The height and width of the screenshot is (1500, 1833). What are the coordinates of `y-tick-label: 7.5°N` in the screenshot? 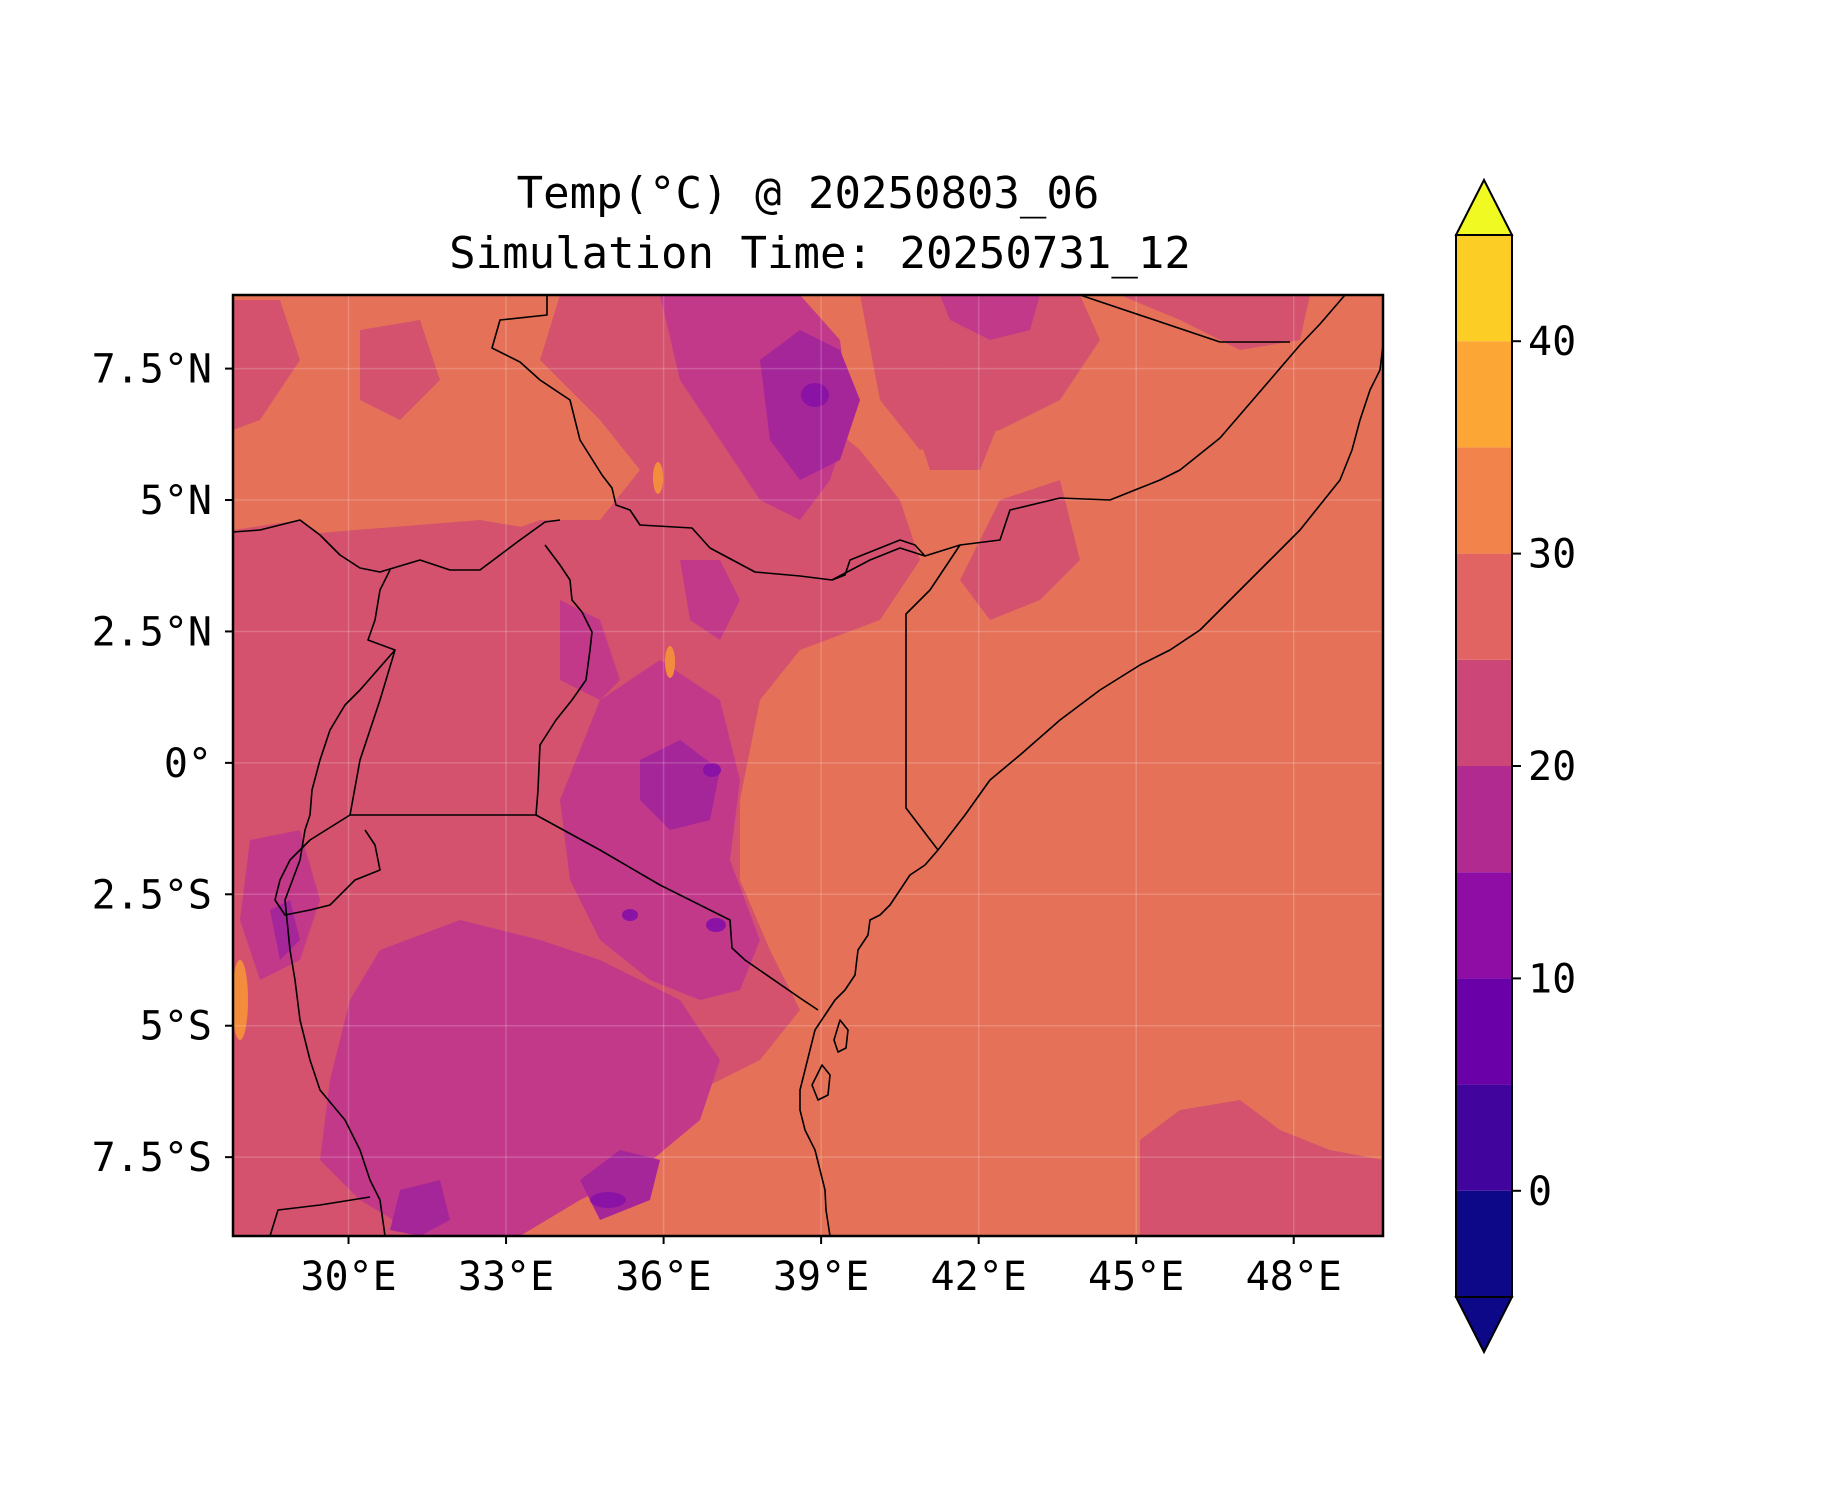 It's located at (152, 370).